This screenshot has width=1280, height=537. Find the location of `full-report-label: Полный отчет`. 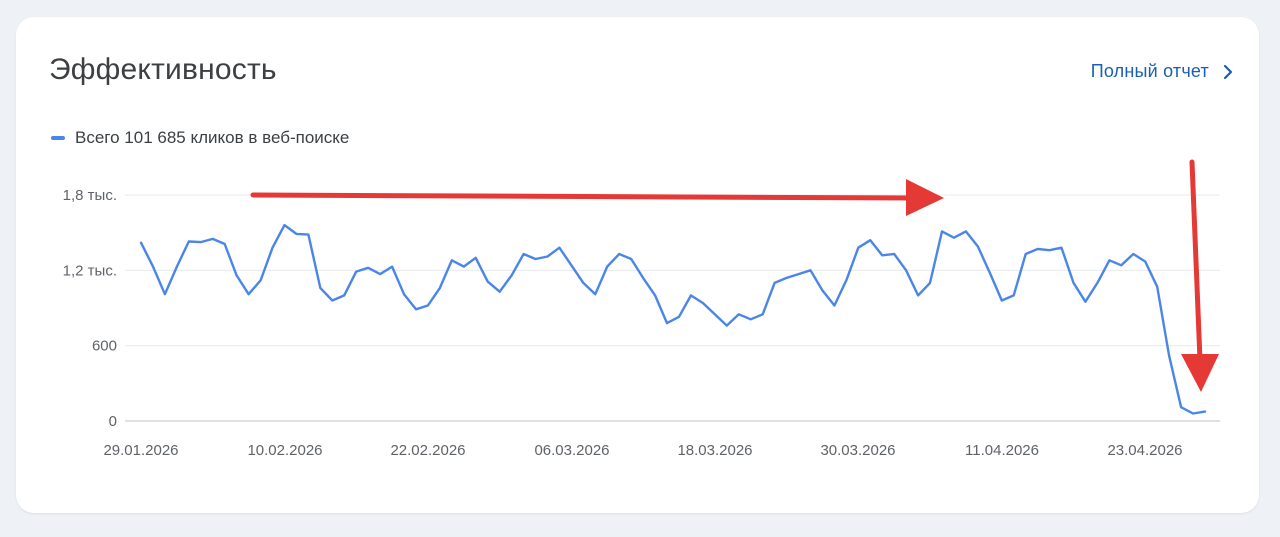

full-report-label: Полный отчет is located at coordinates (1149, 71).